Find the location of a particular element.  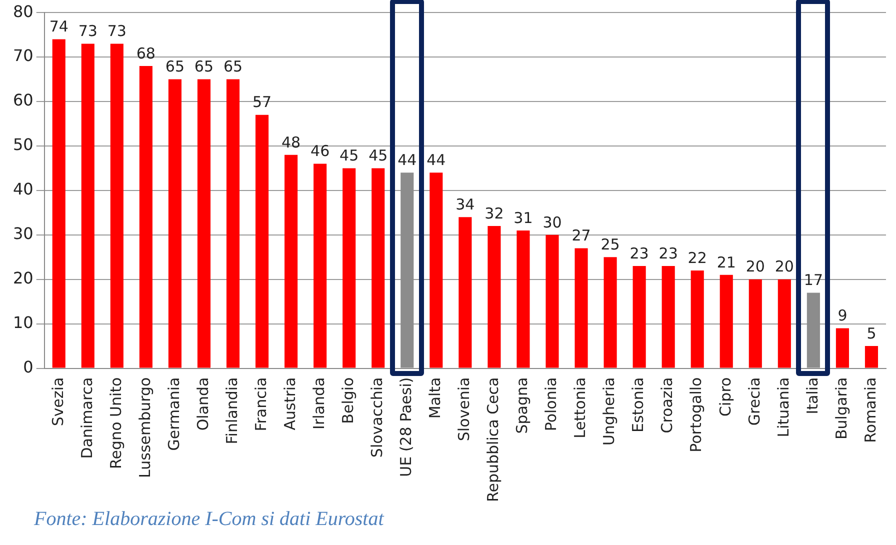

x-tick-label: Cipro is located at coordinates (725, 396).